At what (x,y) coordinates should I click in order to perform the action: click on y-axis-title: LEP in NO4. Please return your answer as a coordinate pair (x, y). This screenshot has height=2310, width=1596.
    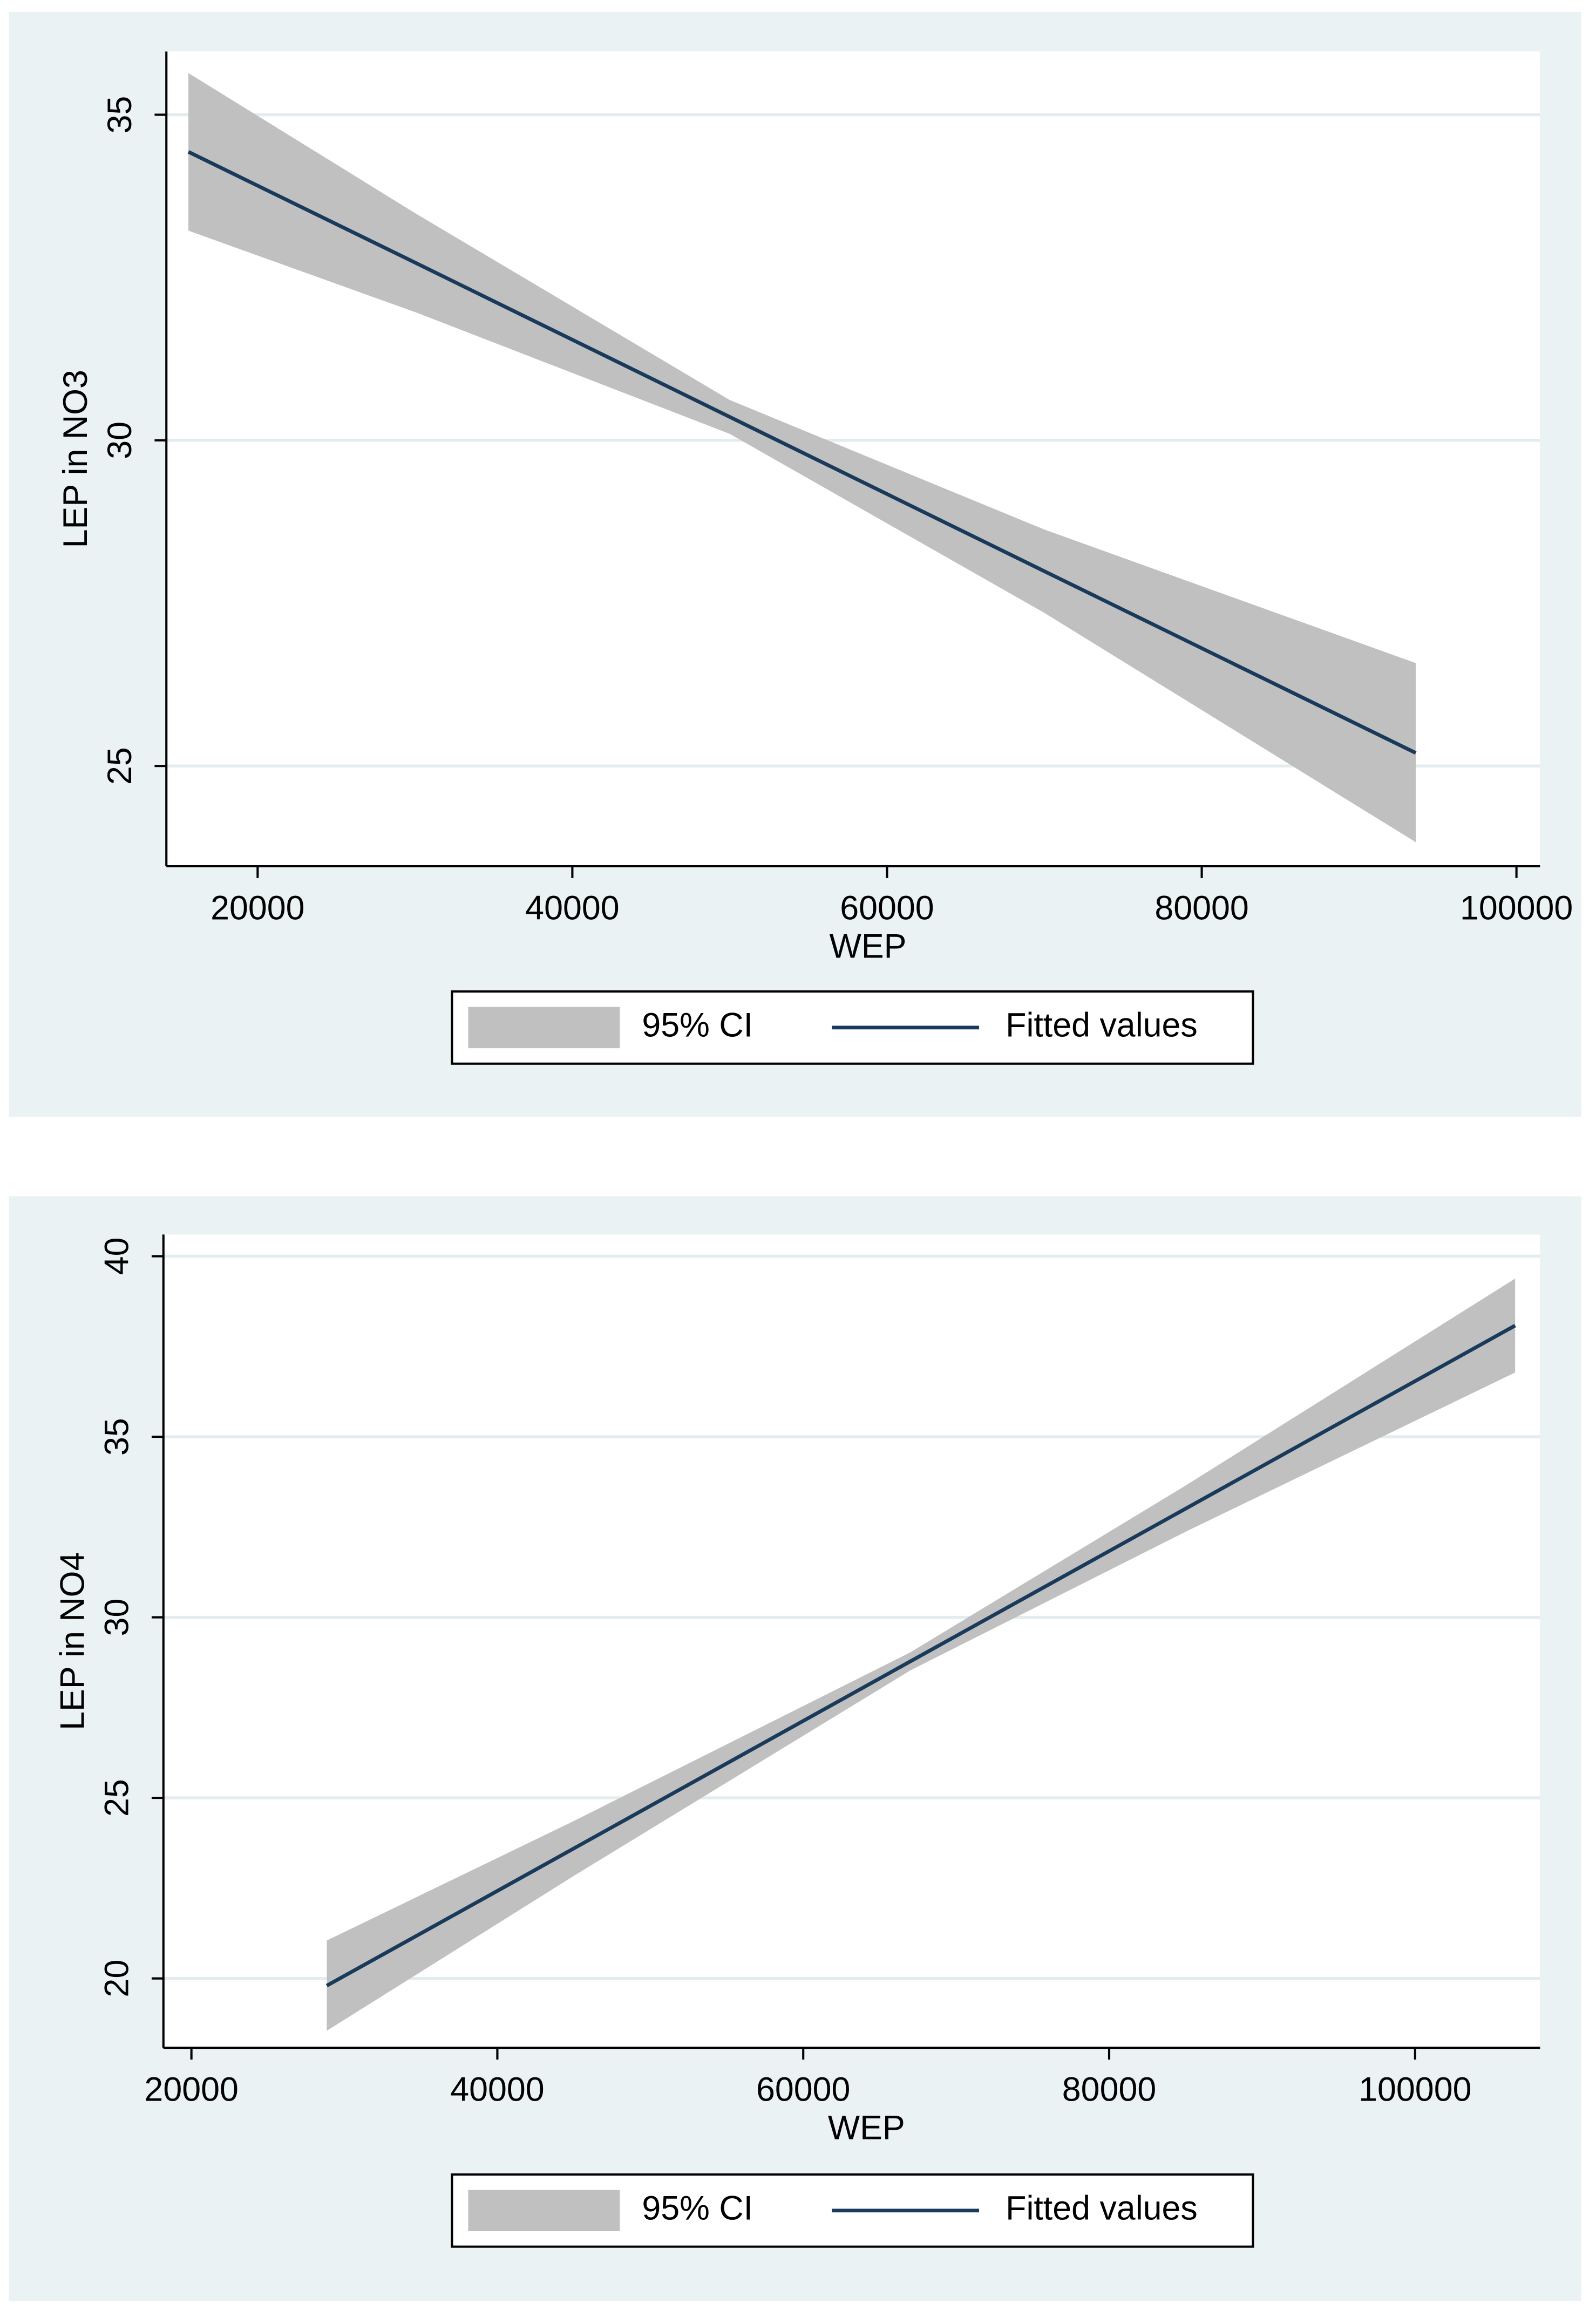
    Looking at the image, I should click on (73, 1641).